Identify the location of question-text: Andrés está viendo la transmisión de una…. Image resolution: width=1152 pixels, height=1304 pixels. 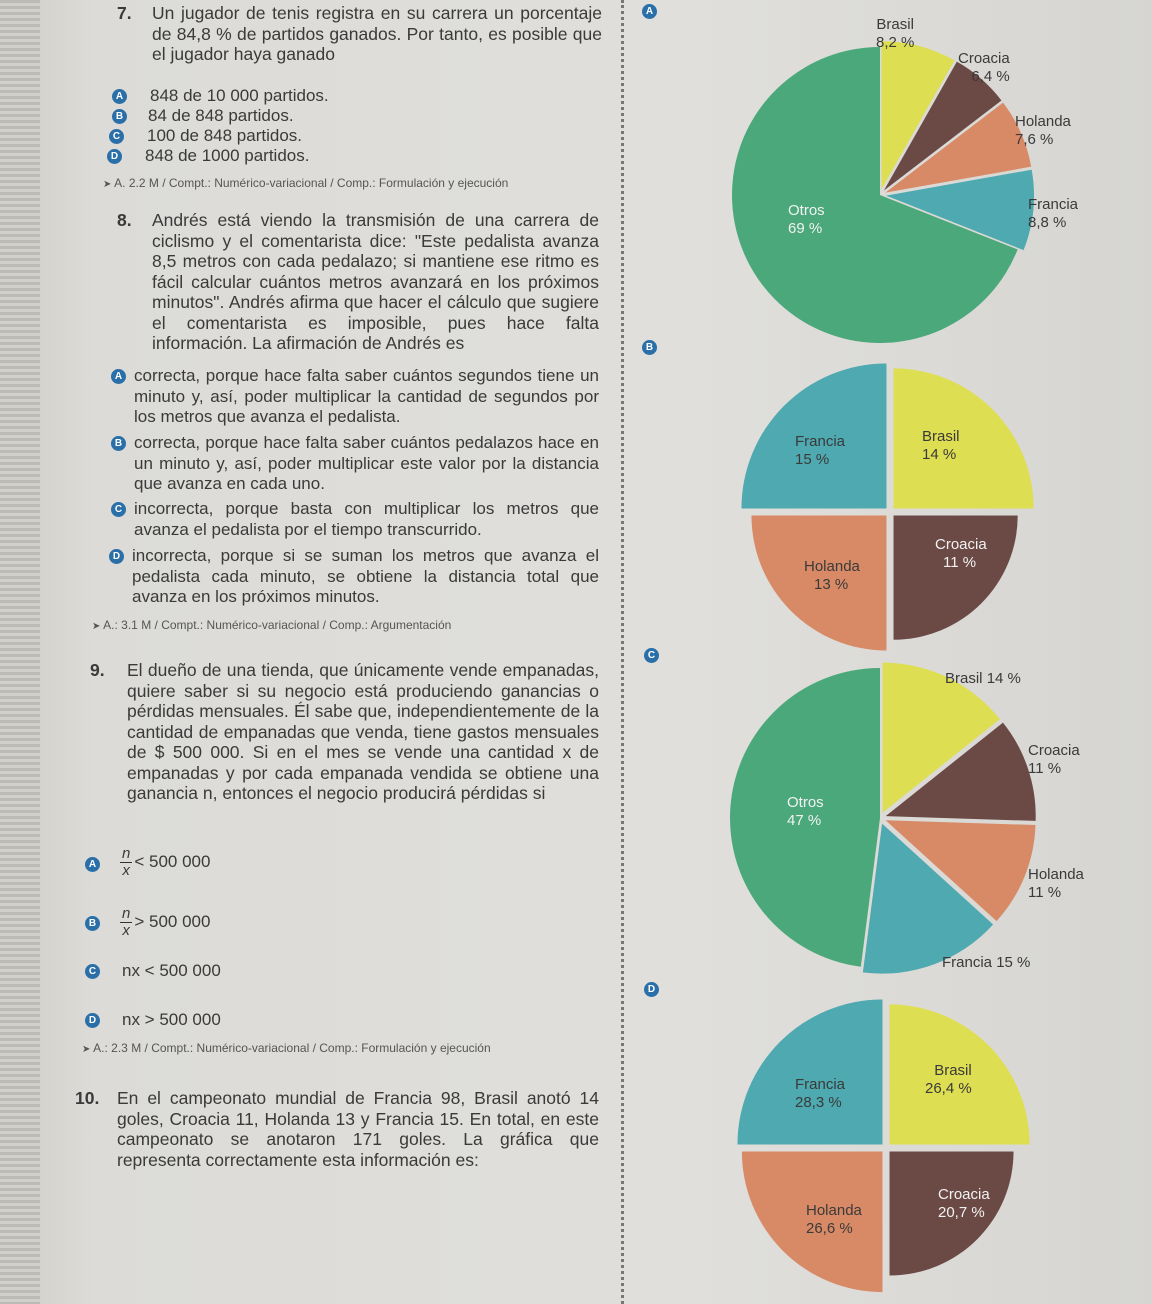
(375, 281).